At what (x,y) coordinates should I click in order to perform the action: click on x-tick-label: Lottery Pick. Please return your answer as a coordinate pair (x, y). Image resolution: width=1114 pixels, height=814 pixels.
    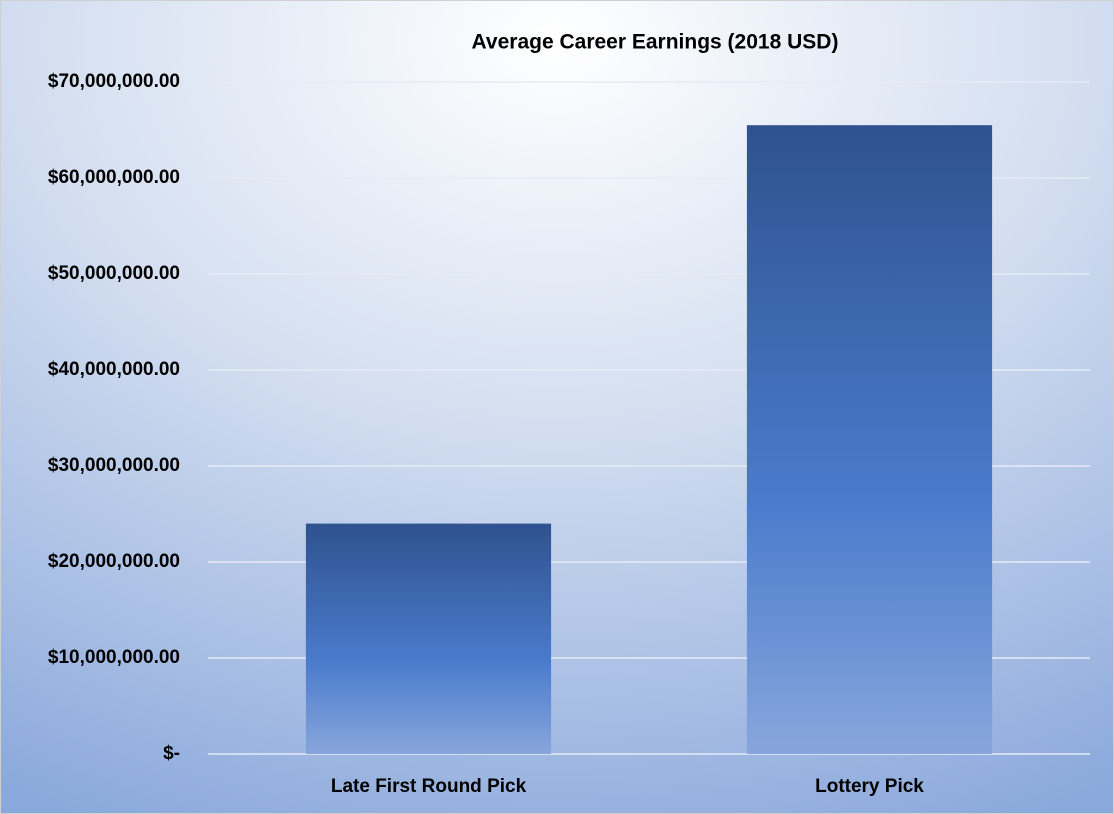
    Looking at the image, I should click on (869, 786).